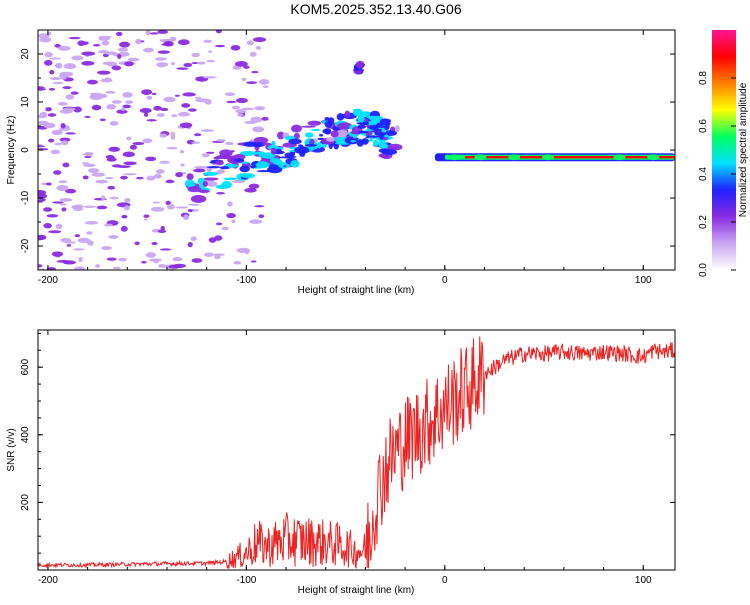 This screenshot has height=605, width=750. What do you see at coordinates (445, 280) in the screenshot?
I see `spectrogram-x-tick-label: 0` at bounding box center [445, 280].